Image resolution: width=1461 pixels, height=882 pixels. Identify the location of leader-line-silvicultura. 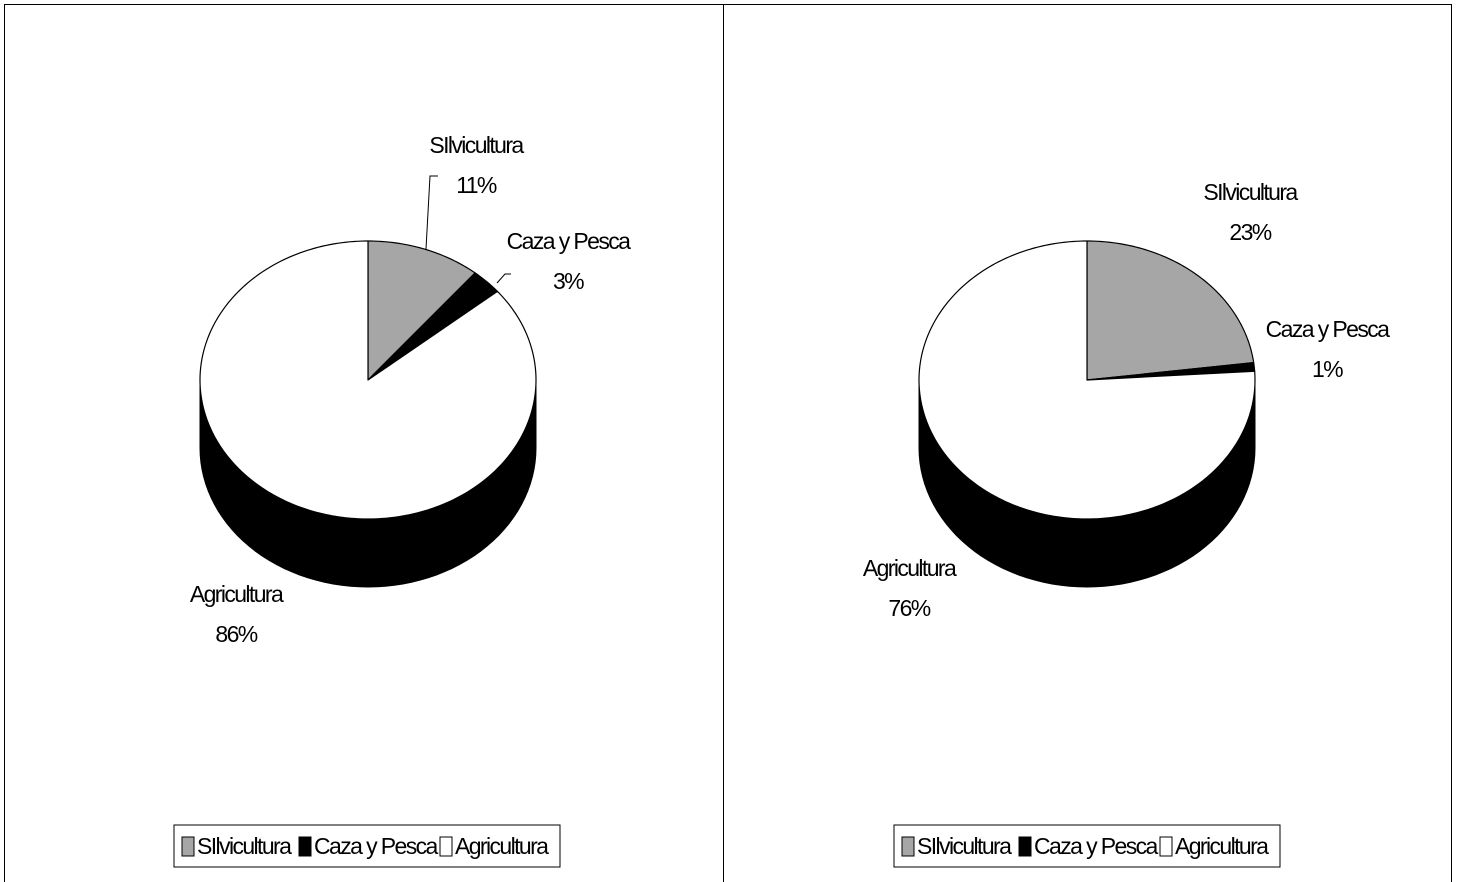
(431, 212).